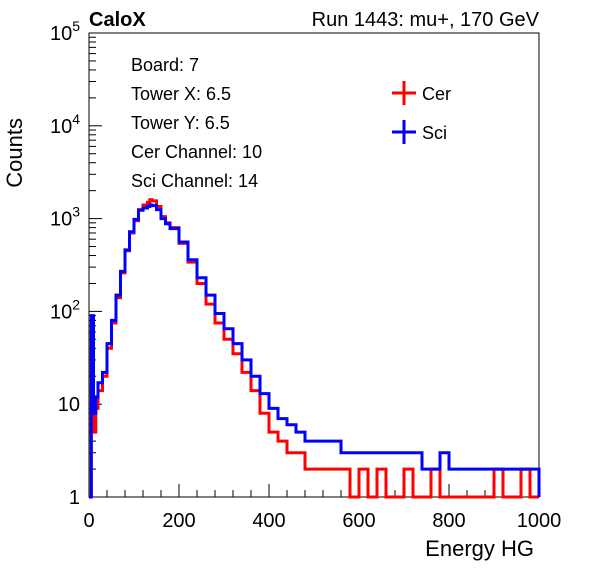 This screenshot has width=596, height=572. I want to click on legend-label-sci: Sci, so click(434, 133).